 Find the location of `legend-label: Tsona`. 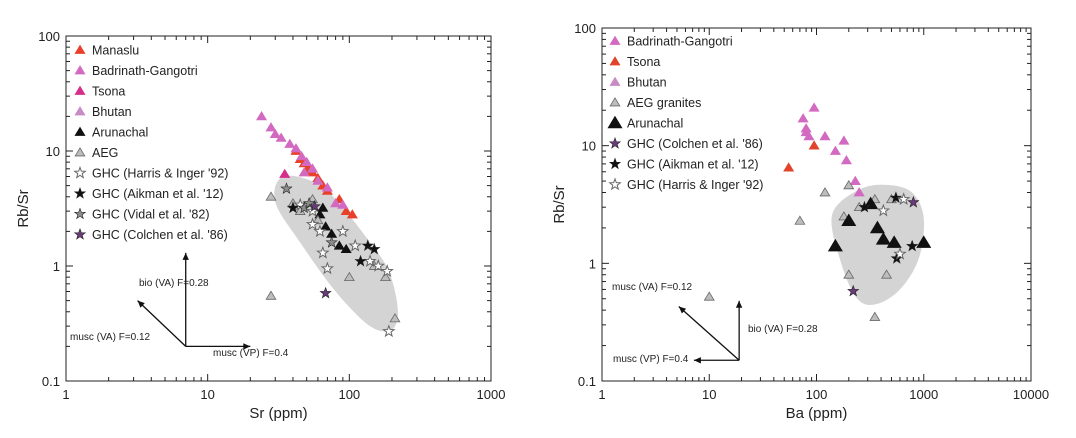

legend-label: Tsona is located at coordinates (108, 92).